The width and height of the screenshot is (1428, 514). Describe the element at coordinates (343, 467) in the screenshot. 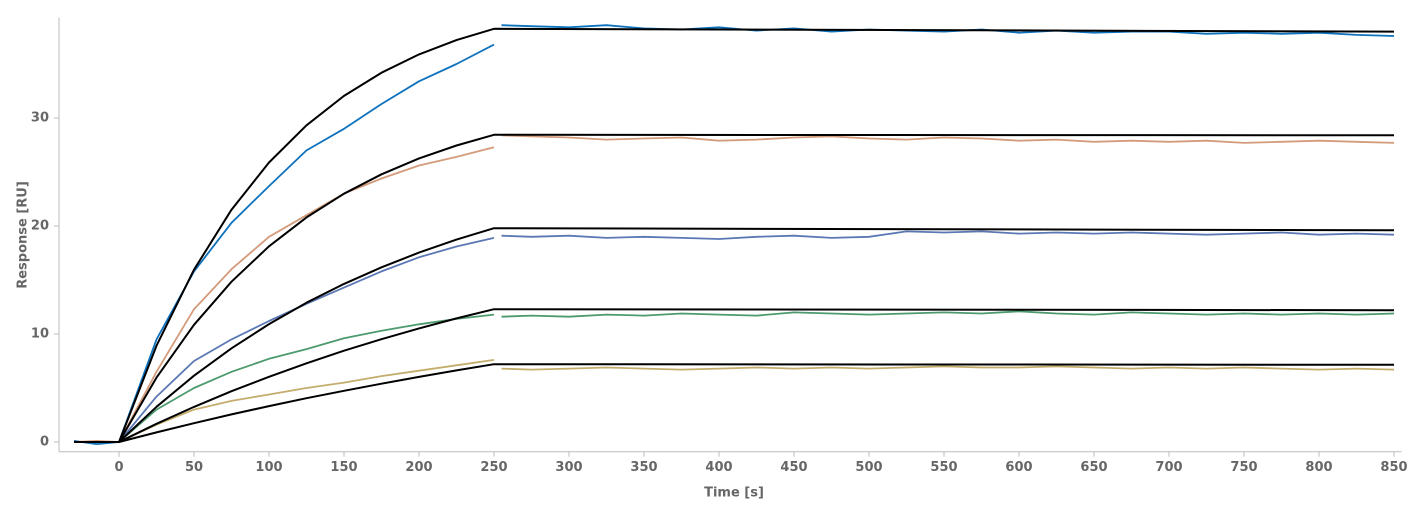

I see `x-tick-label: 150` at that location.